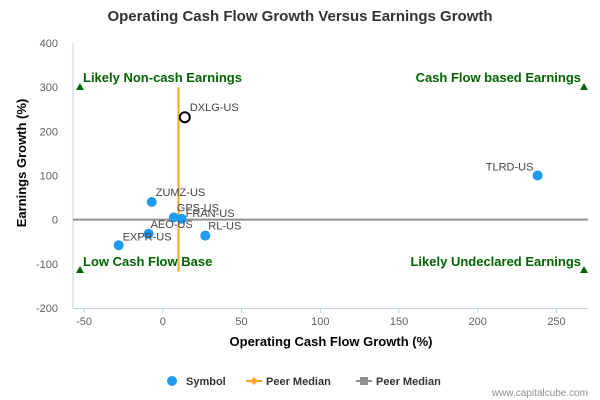  What do you see at coordinates (241, 322) in the screenshot?
I see `x-tick-label: 50` at bounding box center [241, 322].